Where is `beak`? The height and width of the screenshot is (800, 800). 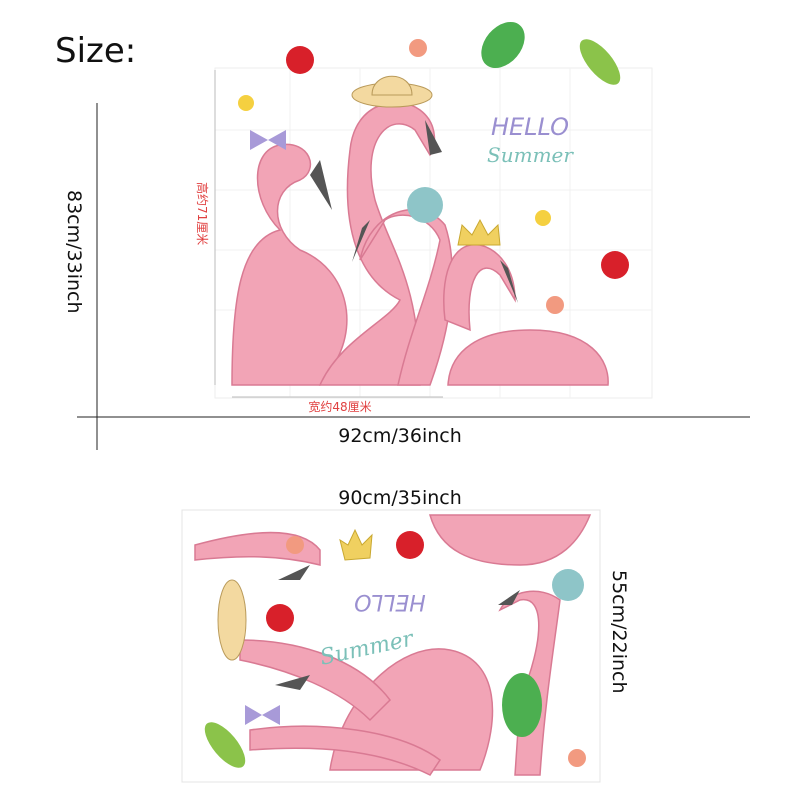 beak is located at coordinates (397, 627).